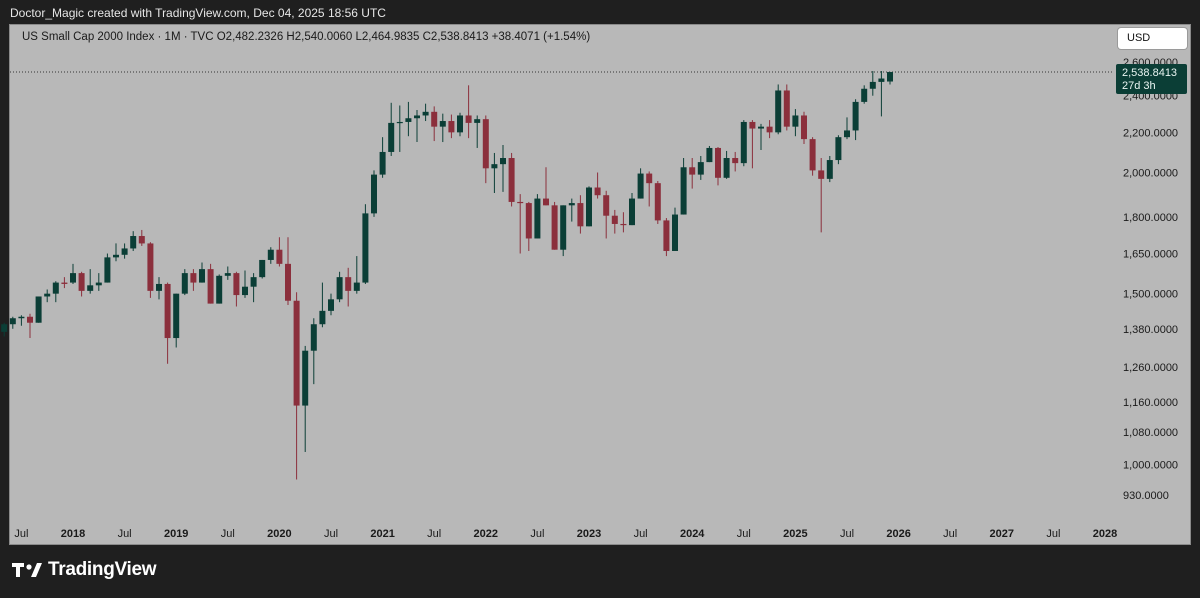 The image size is (1200, 598). Describe the element at coordinates (1146, 496) in the screenshot. I see `price-tick-label: 930.0000` at that location.